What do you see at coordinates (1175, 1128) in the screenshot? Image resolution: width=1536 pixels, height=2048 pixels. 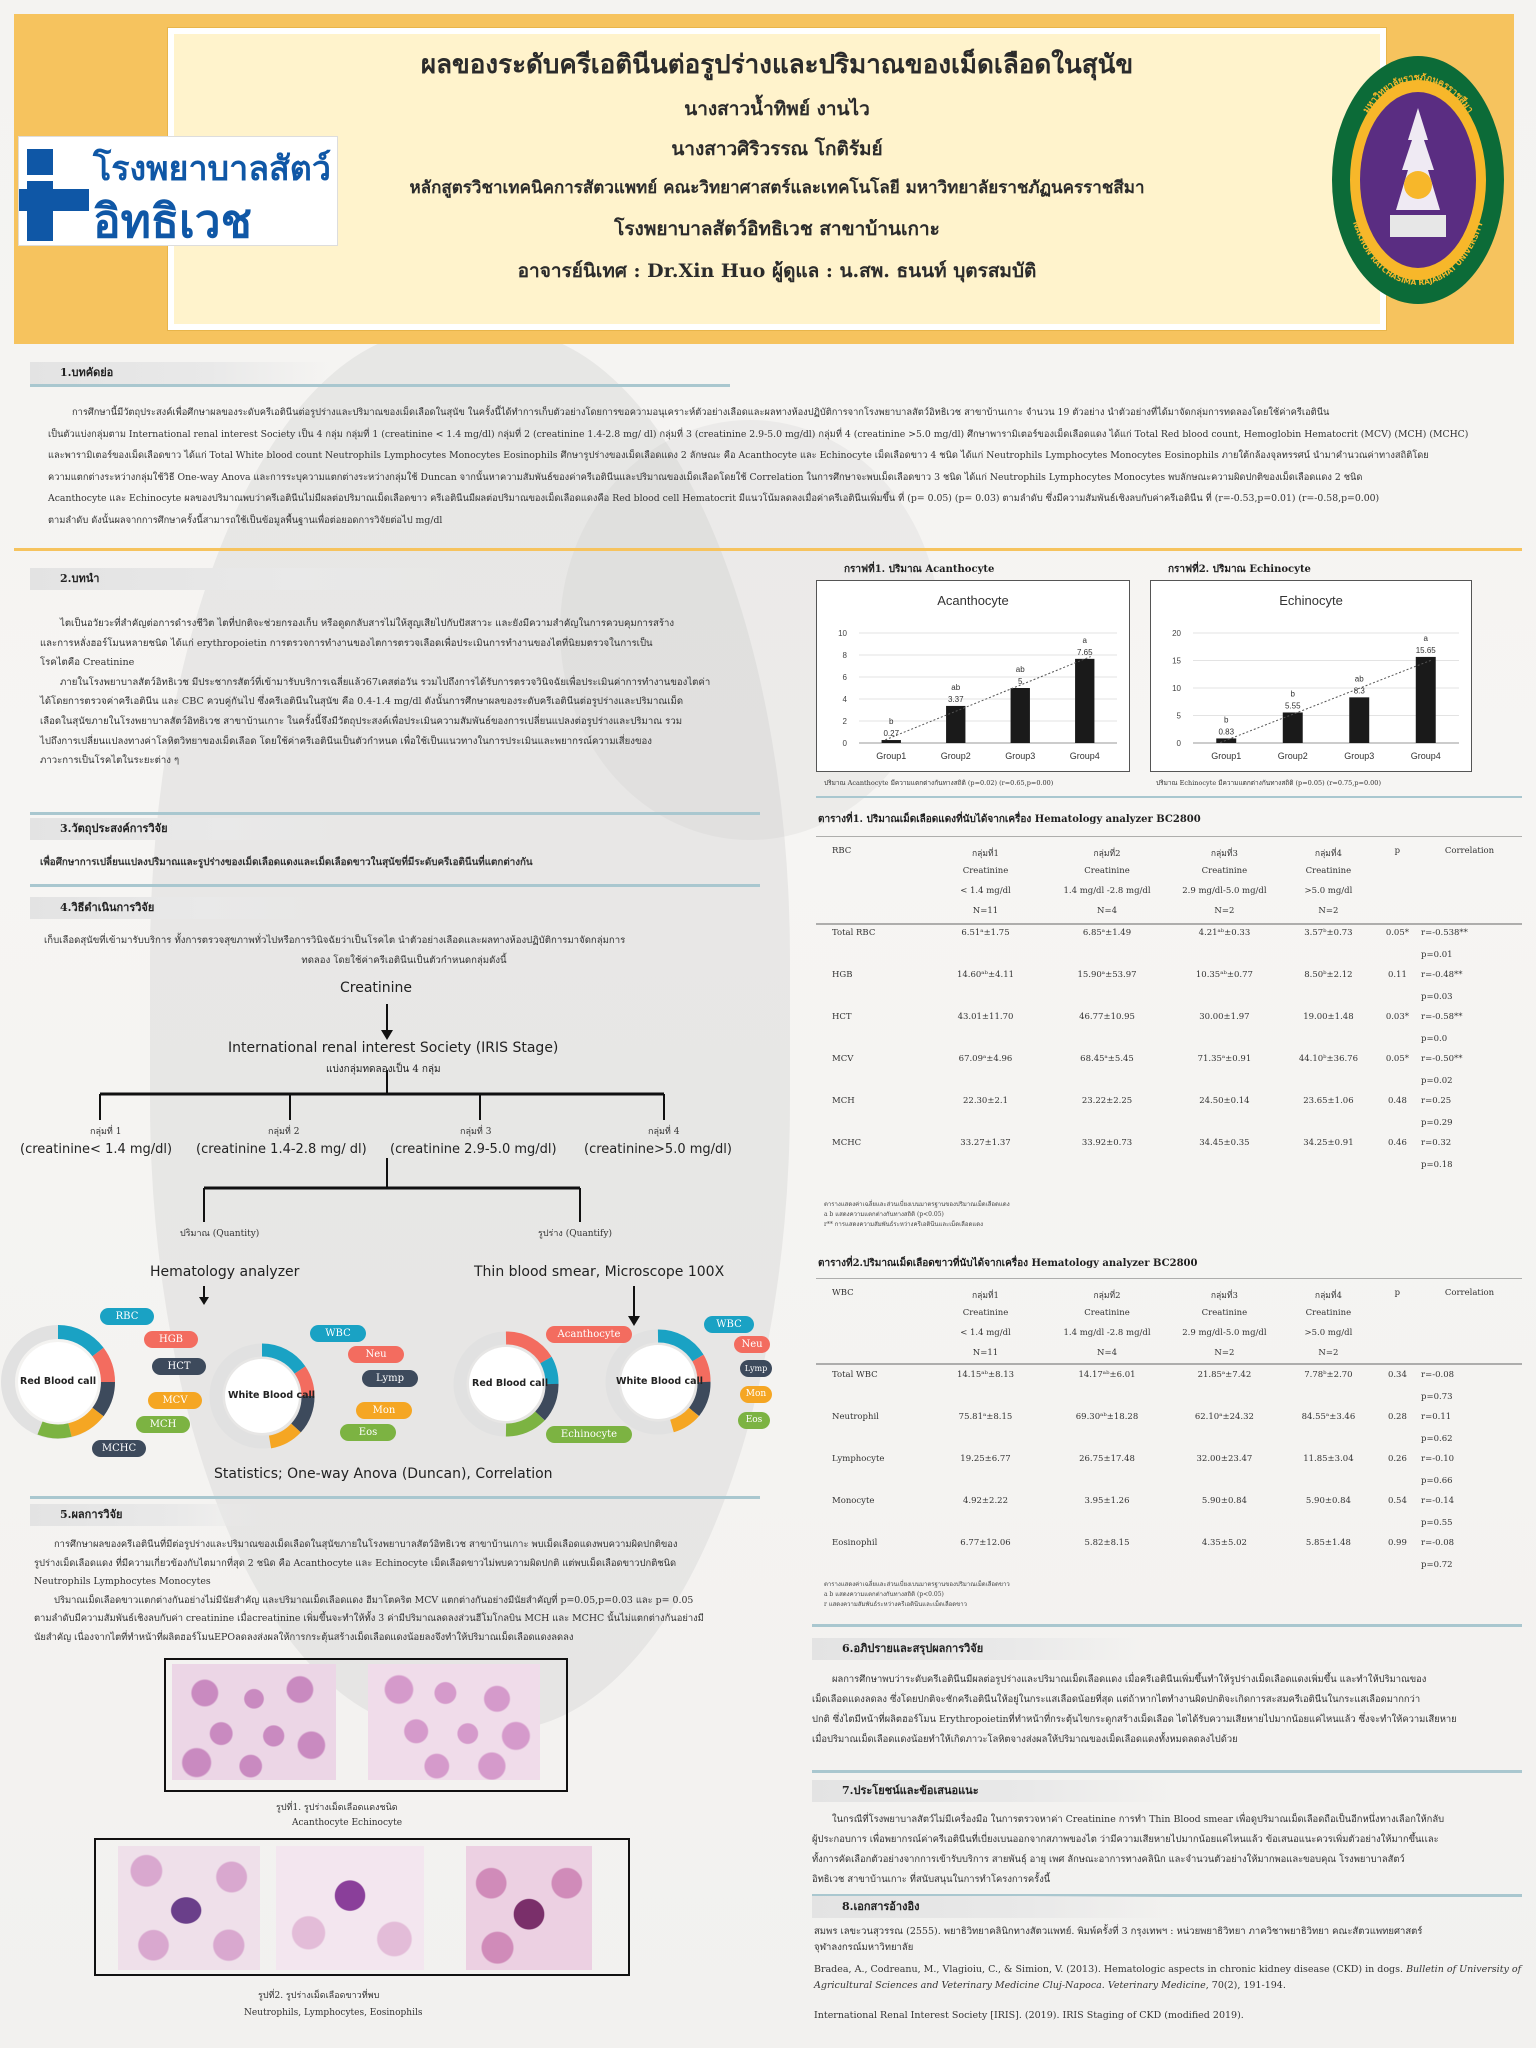 I see `table-row-sub: p=0.29` at bounding box center [1175, 1128].